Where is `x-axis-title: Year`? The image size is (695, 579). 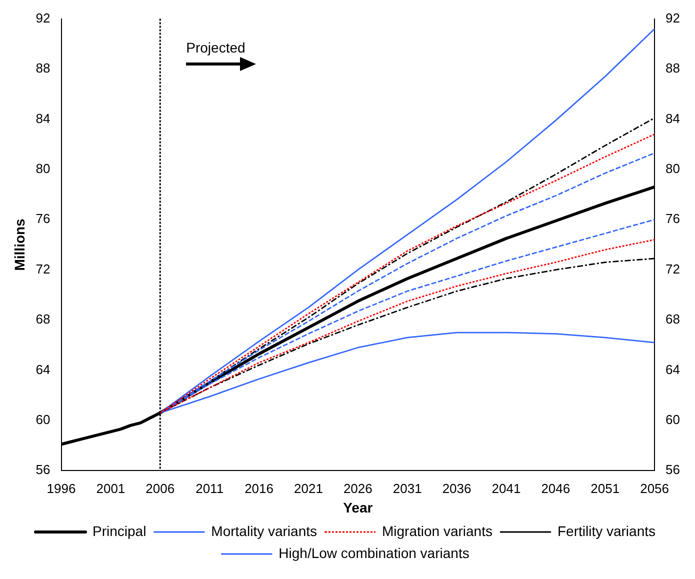
x-axis-title: Year is located at coordinates (358, 507).